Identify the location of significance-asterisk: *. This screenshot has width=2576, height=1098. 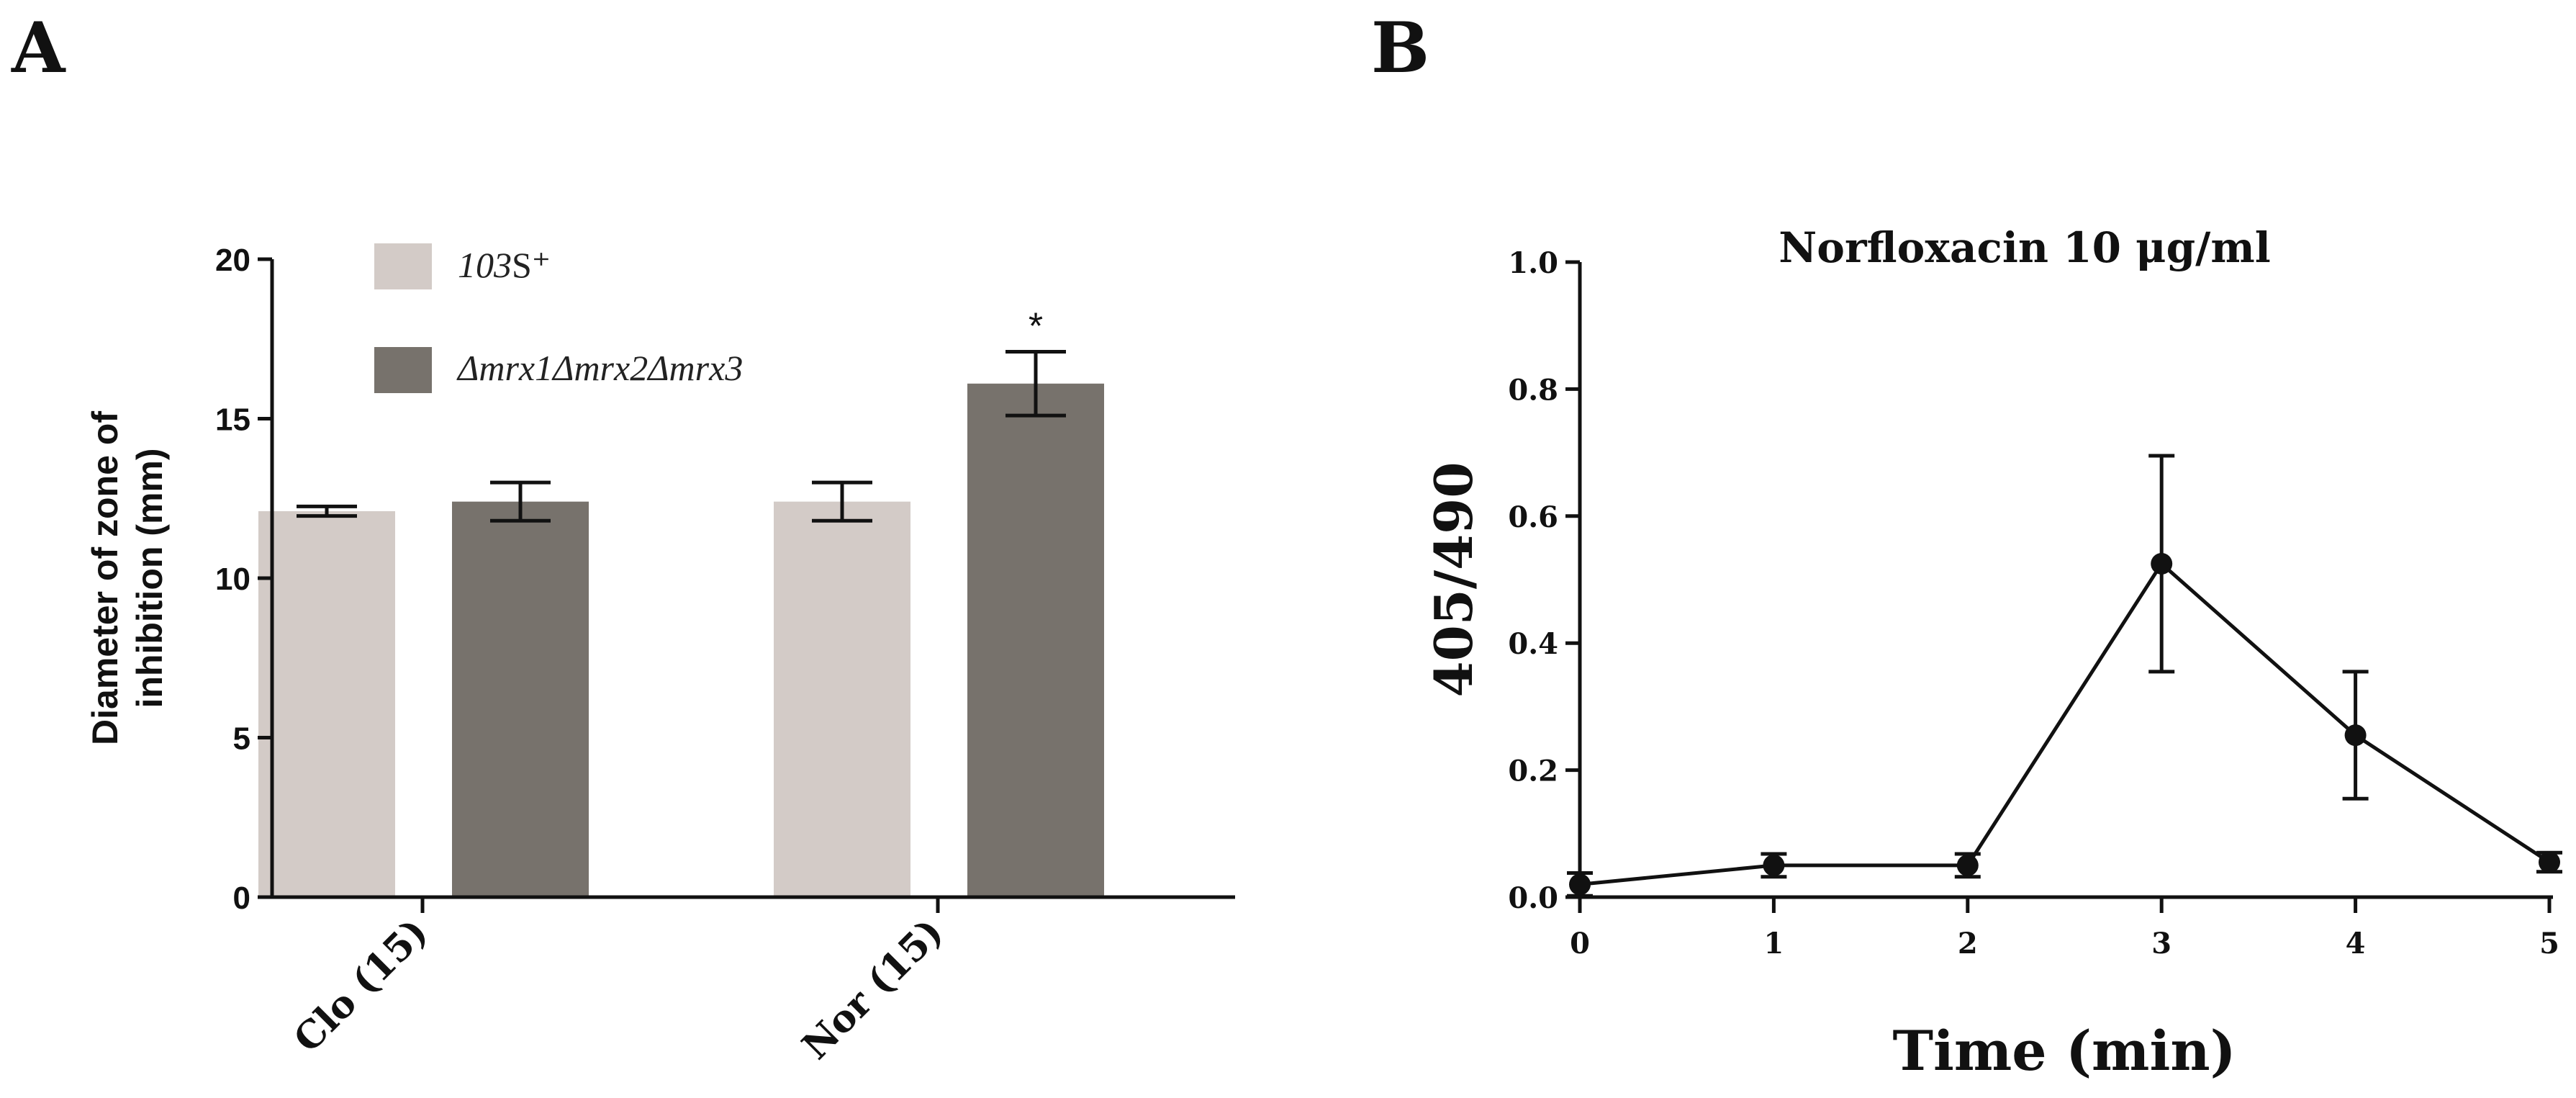
(1036, 326).